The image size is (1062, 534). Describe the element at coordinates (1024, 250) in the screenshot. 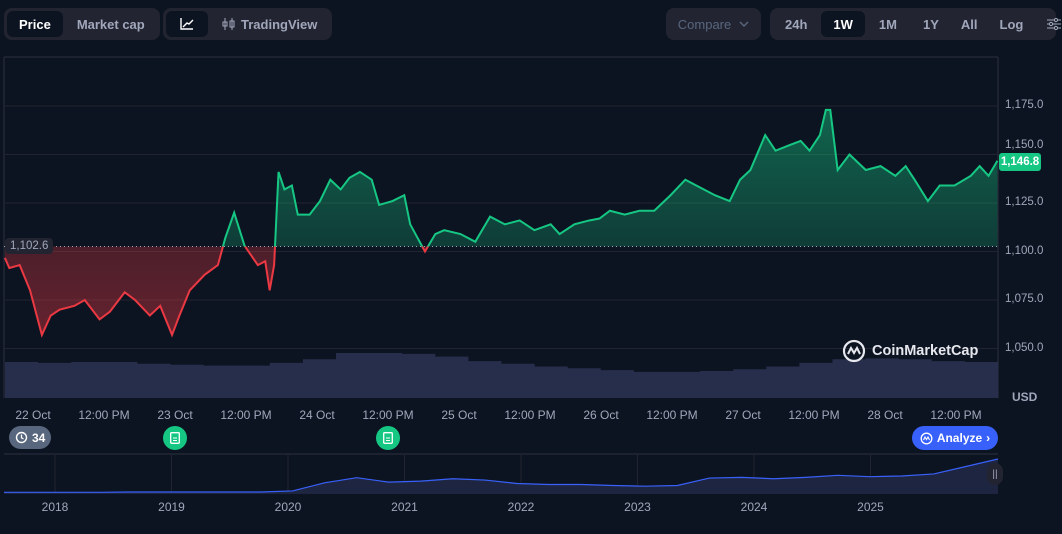

I see `y-tick-label: 1,100.0` at that location.